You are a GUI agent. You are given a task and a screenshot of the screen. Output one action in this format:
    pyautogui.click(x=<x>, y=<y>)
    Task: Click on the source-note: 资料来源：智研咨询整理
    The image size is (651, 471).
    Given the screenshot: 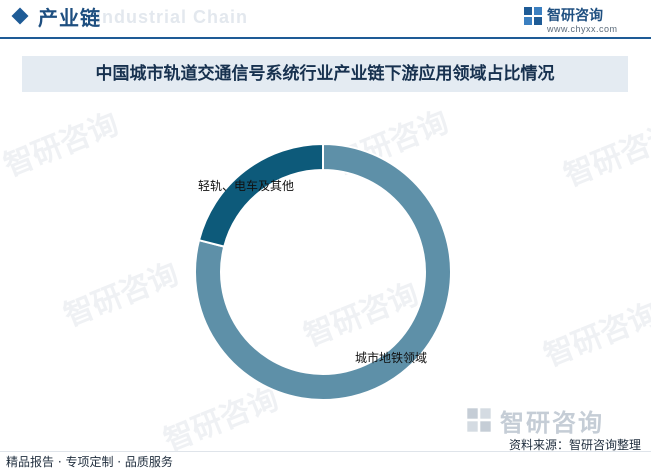 What is the action you would take?
    pyautogui.click(x=574, y=445)
    